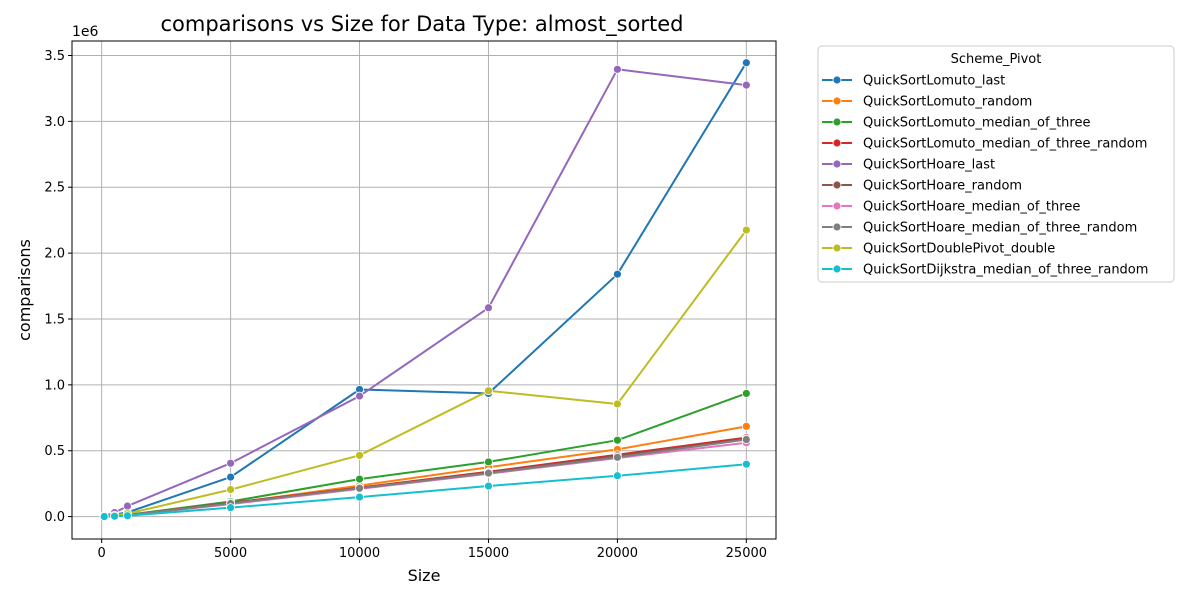  I want to click on x-tick-label: 25000, so click(746, 553).